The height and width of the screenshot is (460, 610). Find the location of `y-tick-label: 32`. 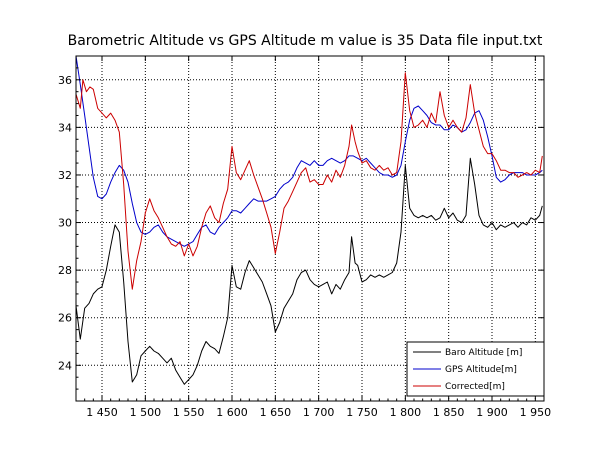

y-tick-label: 32 is located at coordinates (65, 175).